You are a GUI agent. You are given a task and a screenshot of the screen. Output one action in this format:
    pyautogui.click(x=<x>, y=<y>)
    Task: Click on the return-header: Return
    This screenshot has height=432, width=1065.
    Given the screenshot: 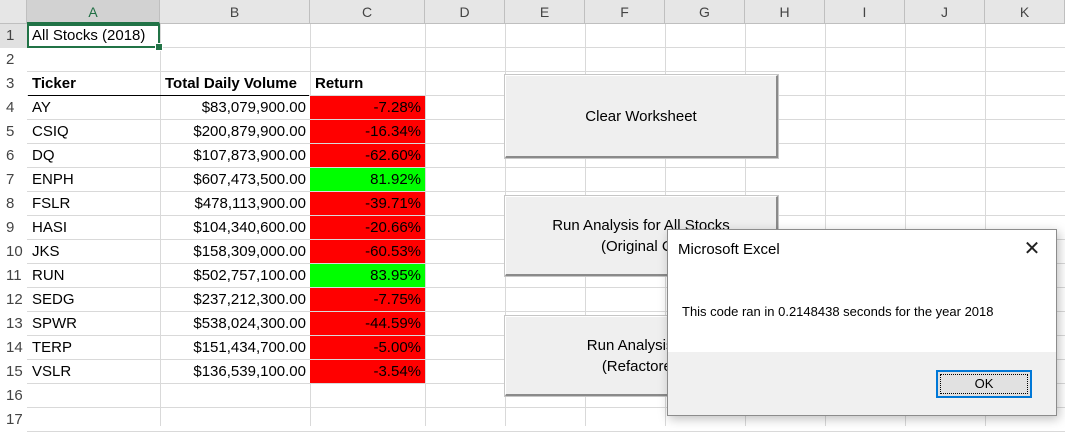 What is the action you would take?
    pyautogui.click(x=339, y=83)
    